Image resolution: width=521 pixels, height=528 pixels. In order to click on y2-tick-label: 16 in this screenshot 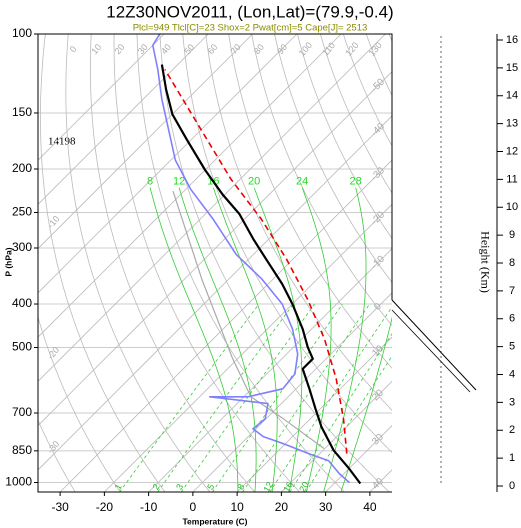, I will do `click(512, 40)`.